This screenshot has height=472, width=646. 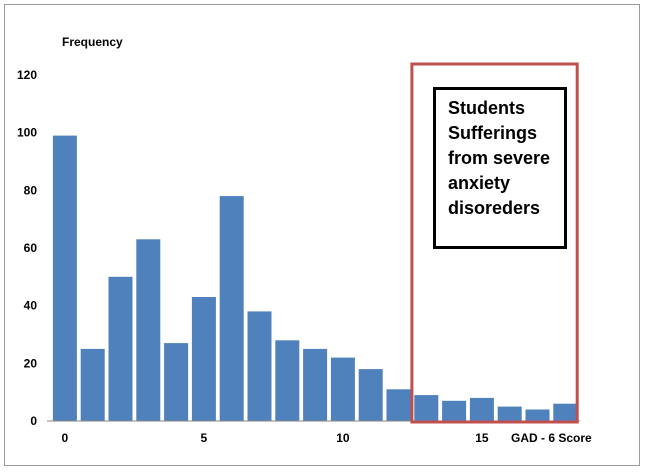 I want to click on x-tick-label-5: 5, so click(x=204, y=438).